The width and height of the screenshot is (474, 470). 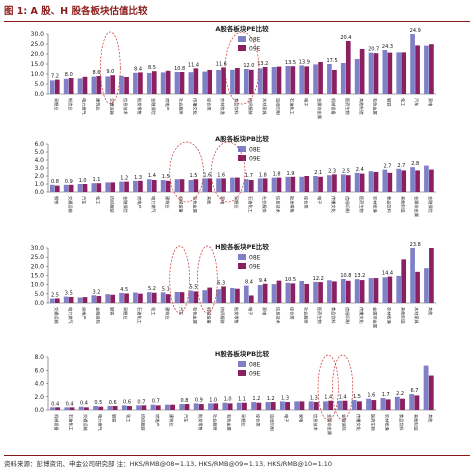 I want to click on x-tick-label: 金融保险, so click(x=344, y=423).